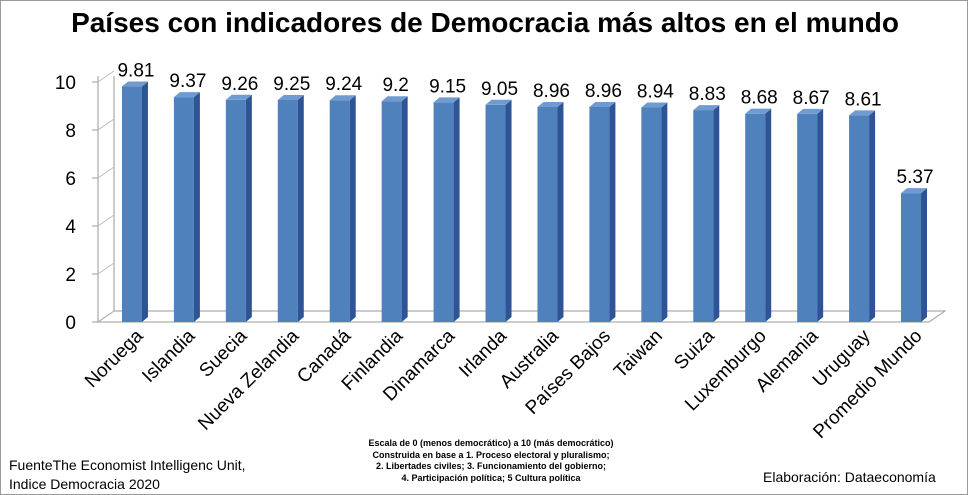  I want to click on data-label: 9.81, so click(135, 71).